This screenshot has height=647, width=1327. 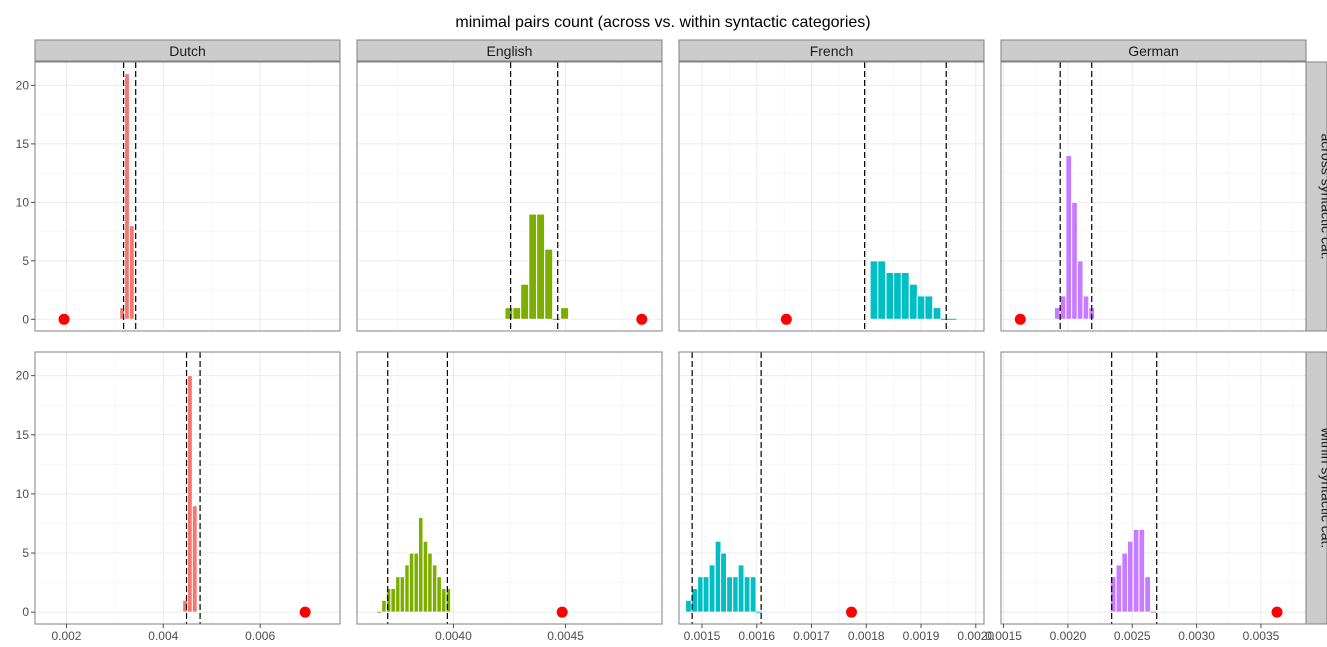 I want to click on y-tick-label: 15, so click(x=23, y=435).